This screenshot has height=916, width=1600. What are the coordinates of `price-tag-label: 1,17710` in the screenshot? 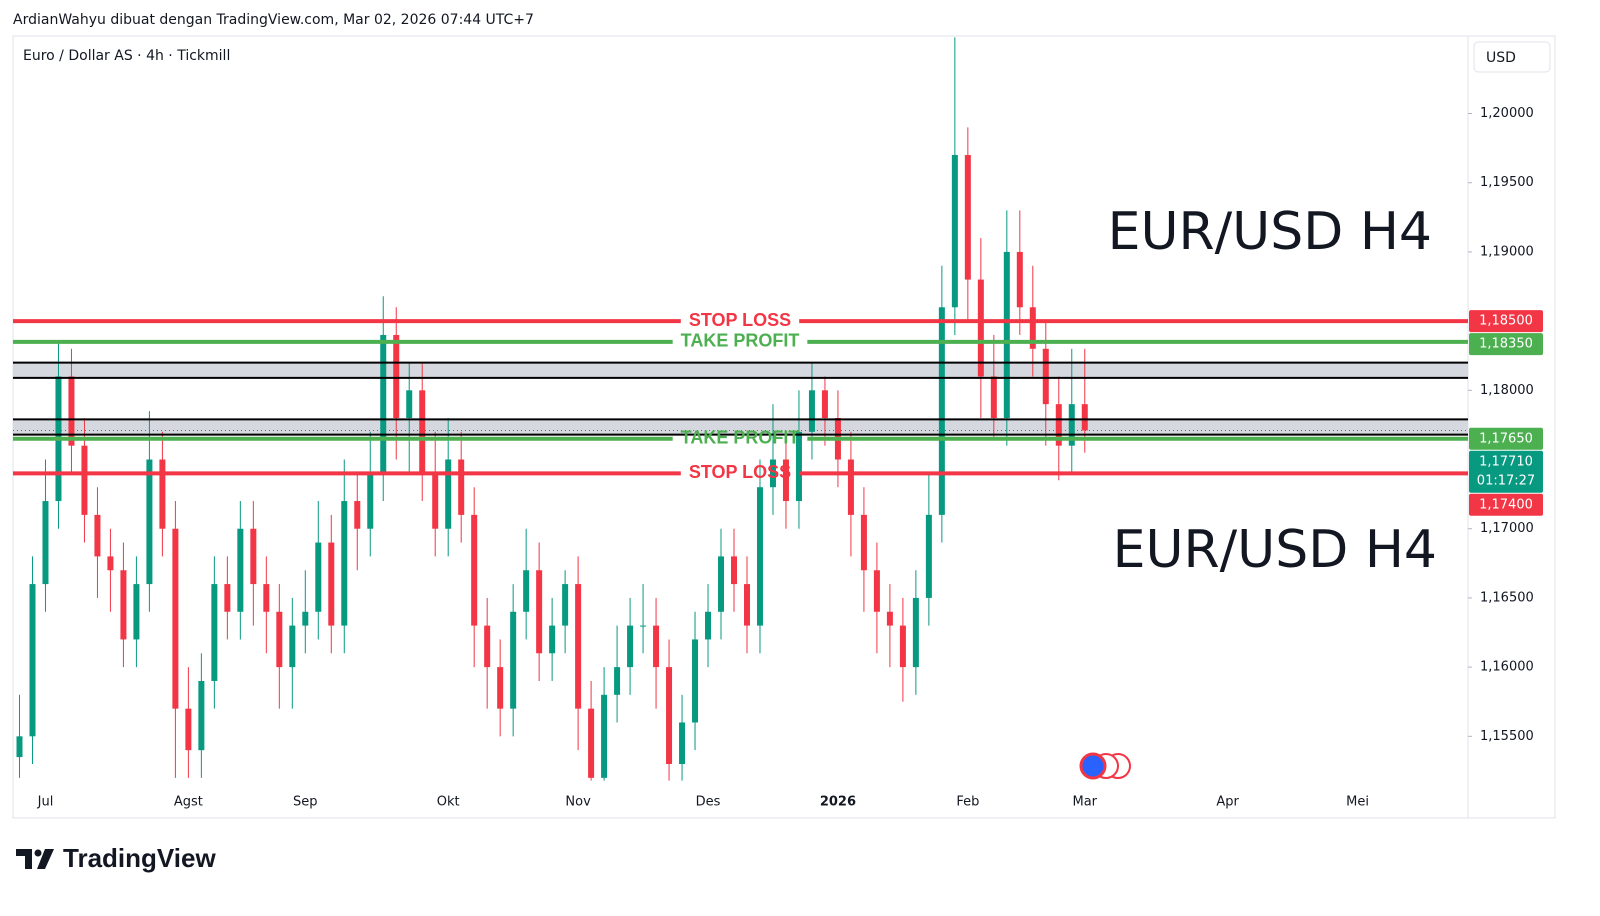 It's located at (1506, 461).